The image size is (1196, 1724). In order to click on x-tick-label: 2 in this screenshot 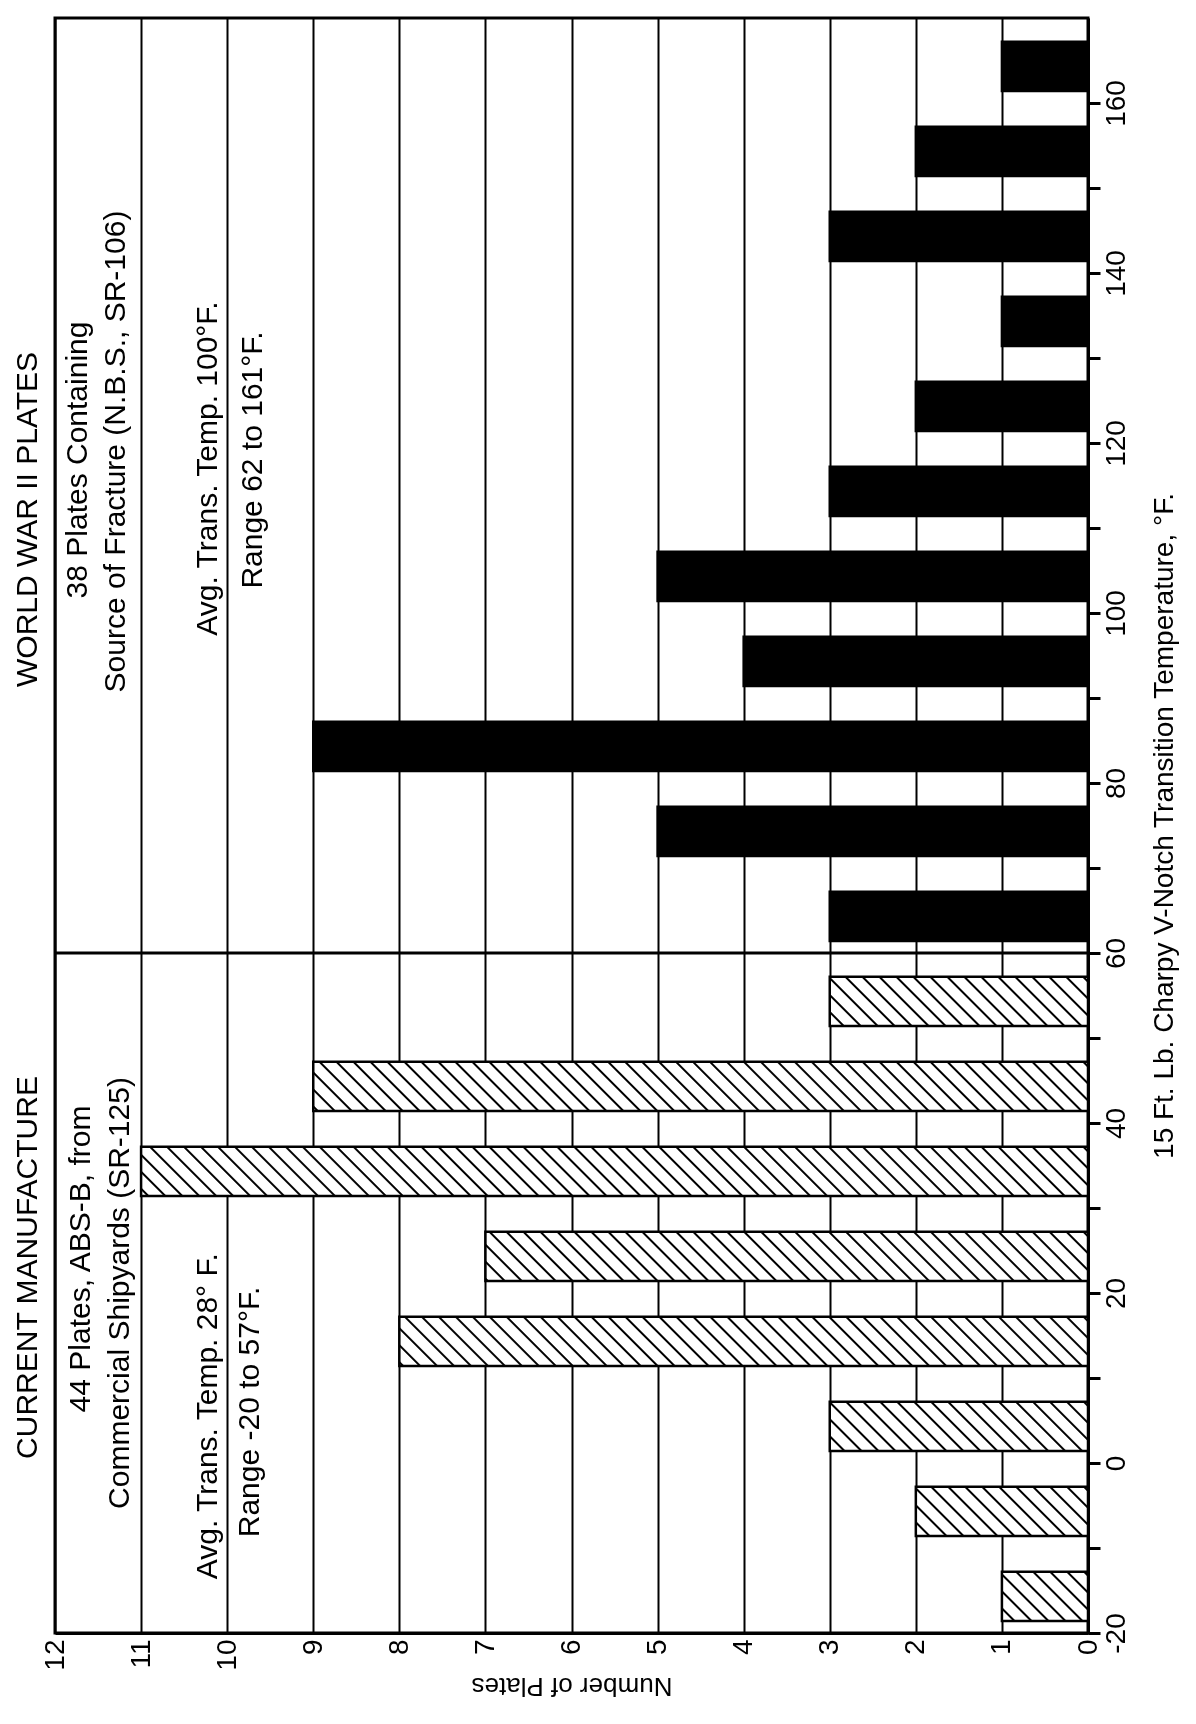, I will do `click(915, 1647)`.